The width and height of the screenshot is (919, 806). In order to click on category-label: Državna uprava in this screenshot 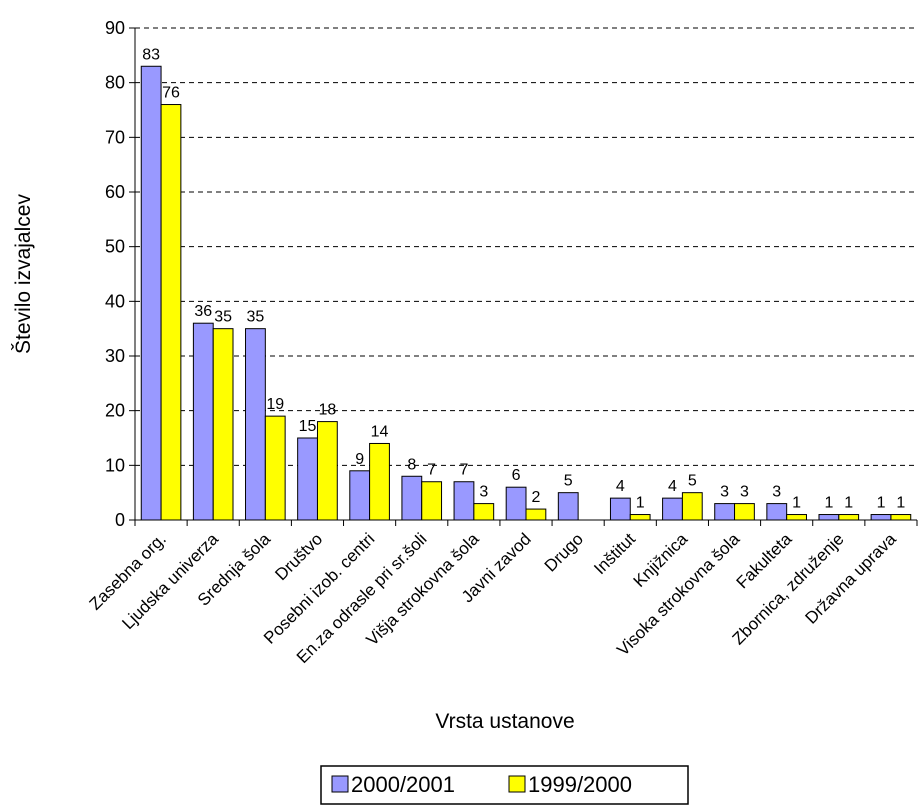, I will do `click(850, 578)`.